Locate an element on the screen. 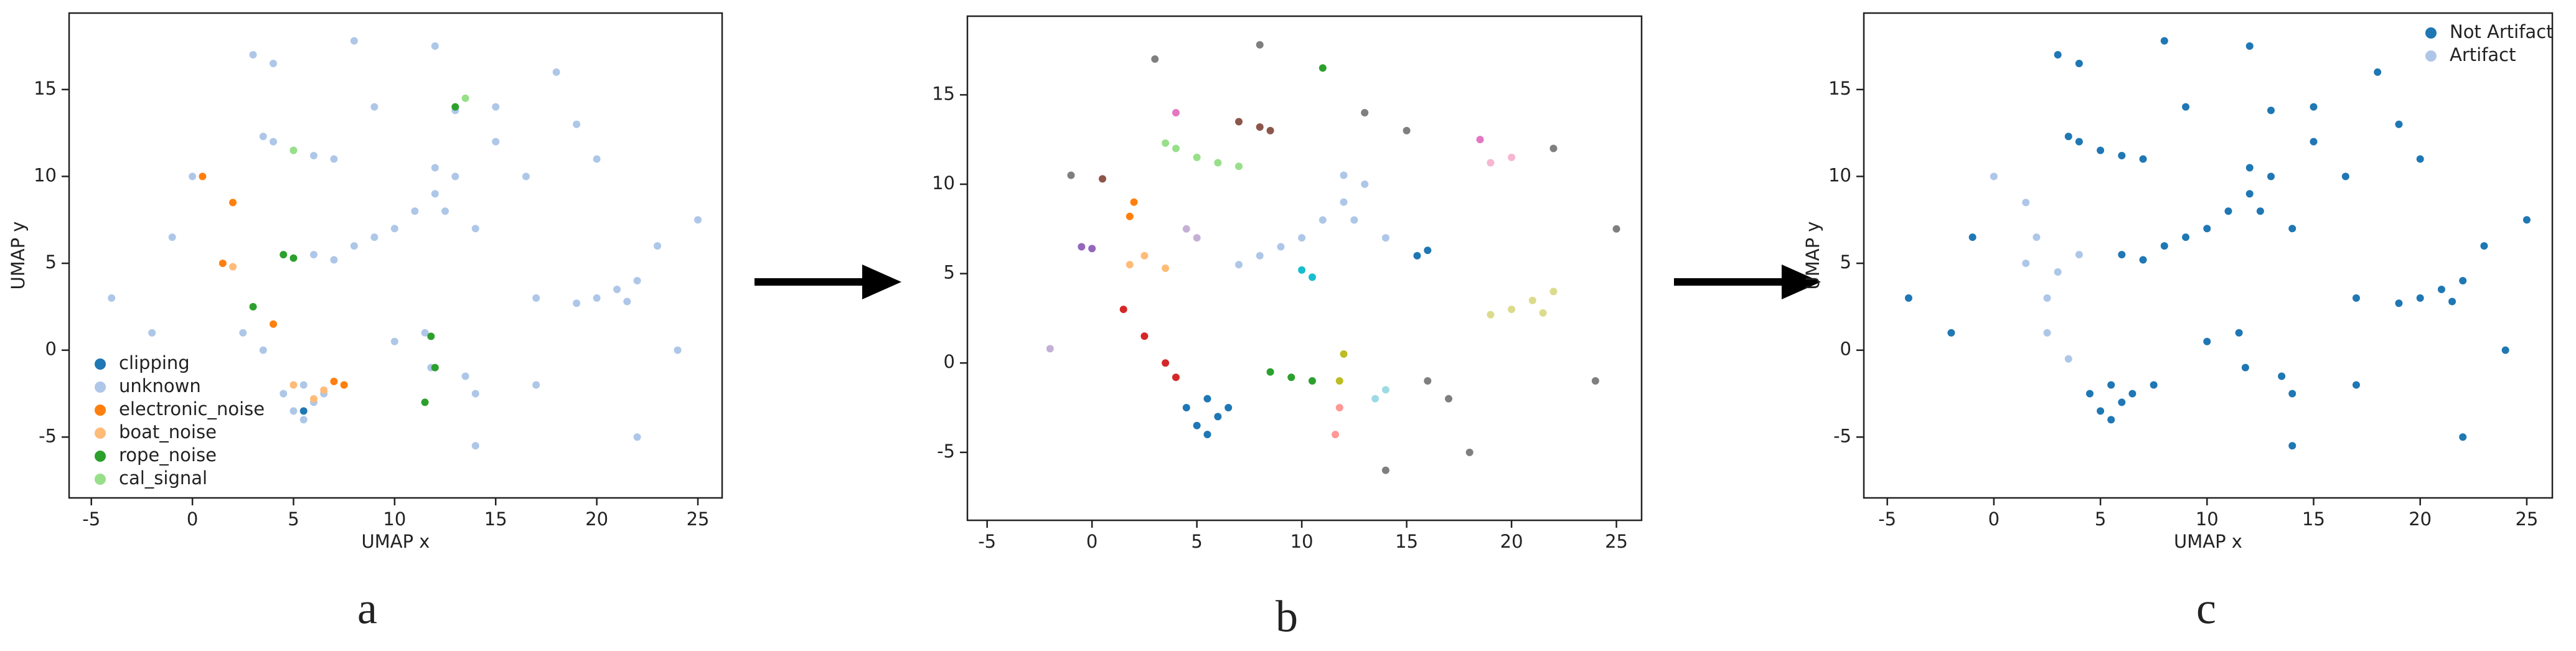  panel-label: c is located at coordinates (2206, 609).